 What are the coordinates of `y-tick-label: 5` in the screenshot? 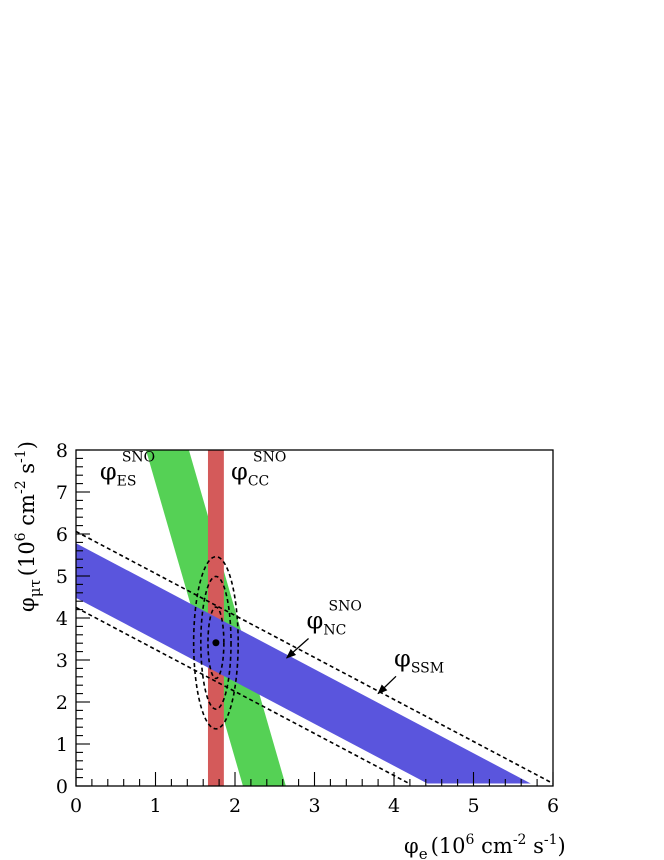 It's located at (62, 577).